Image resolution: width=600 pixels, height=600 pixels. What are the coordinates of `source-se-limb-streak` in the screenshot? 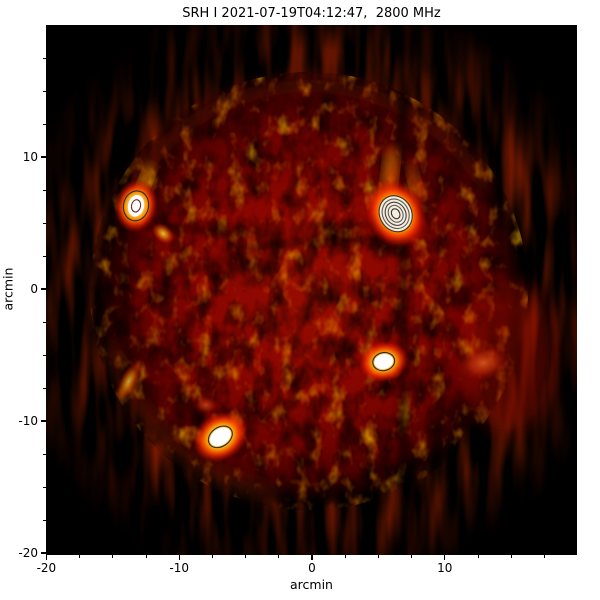 It's located at (128, 381).